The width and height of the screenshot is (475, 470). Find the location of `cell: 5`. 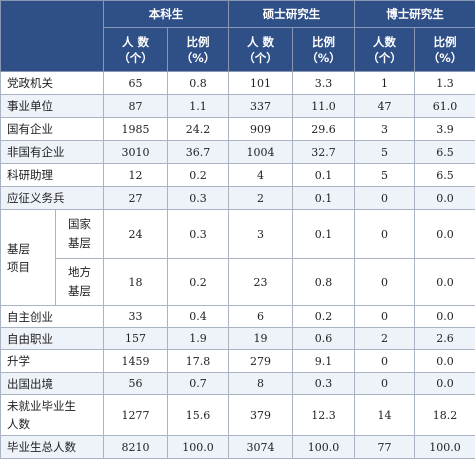

cell: 5 is located at coordinates (384, 152).